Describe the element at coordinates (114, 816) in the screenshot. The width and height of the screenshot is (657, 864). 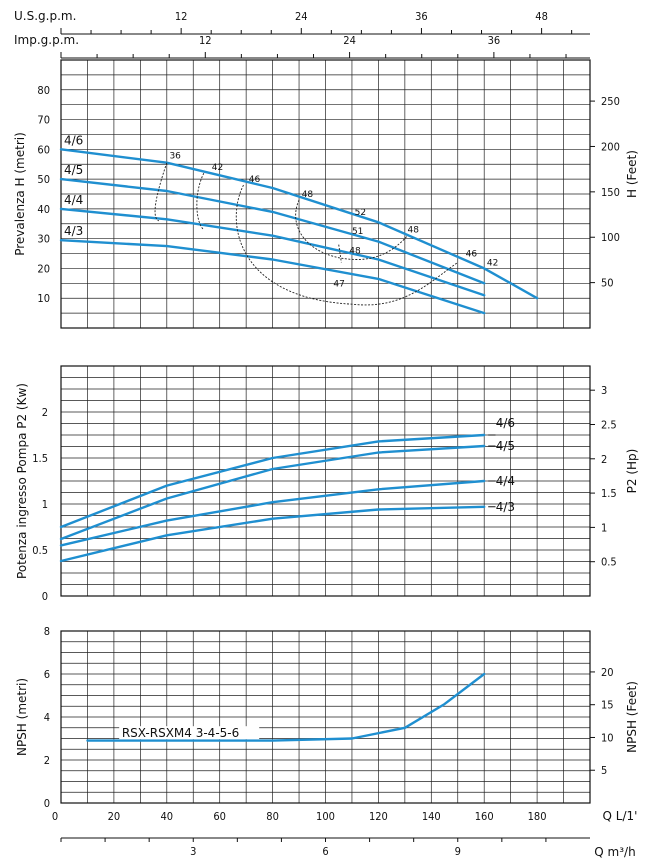
I see `x-tick-label: 20` at that location.